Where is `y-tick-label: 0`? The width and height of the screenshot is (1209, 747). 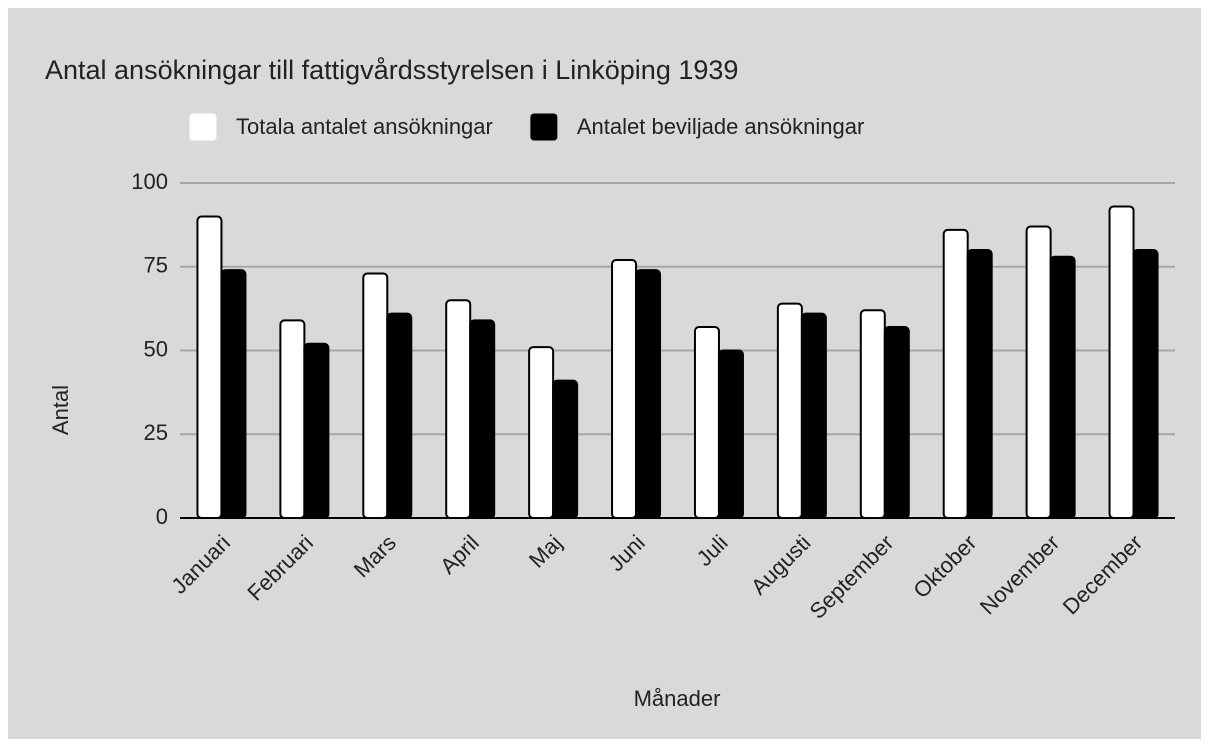
y-tick-label: 0 is located at coordinates (162, 516).